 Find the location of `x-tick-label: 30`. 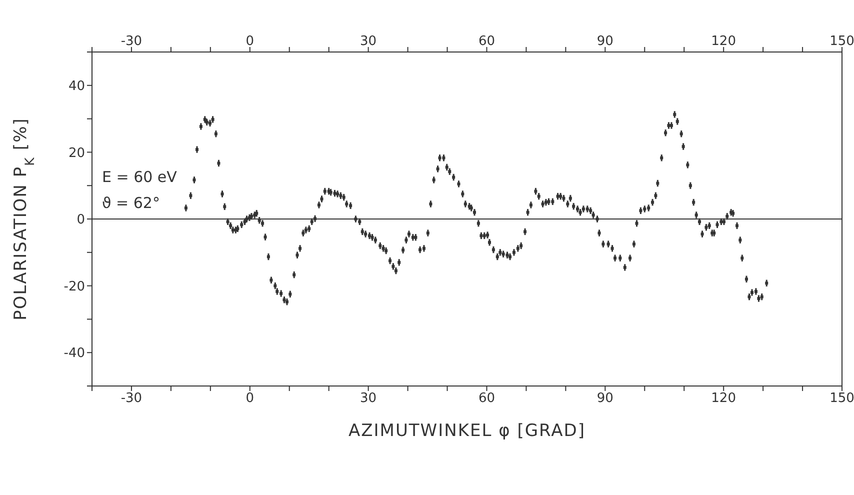

x-tick-label: 30 is located at coordinates (368, 41).